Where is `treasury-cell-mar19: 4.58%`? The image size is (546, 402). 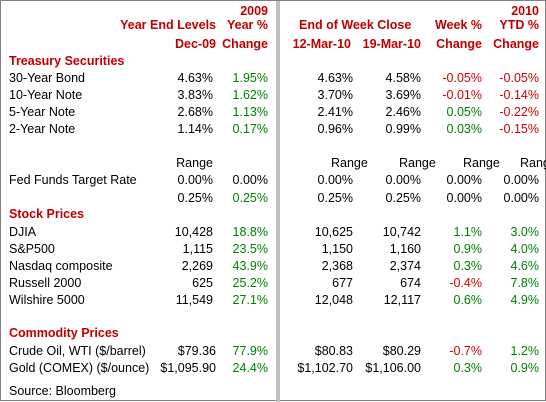
treasury-cell-mar19: 4.58% is located at coordinates (403, 78).